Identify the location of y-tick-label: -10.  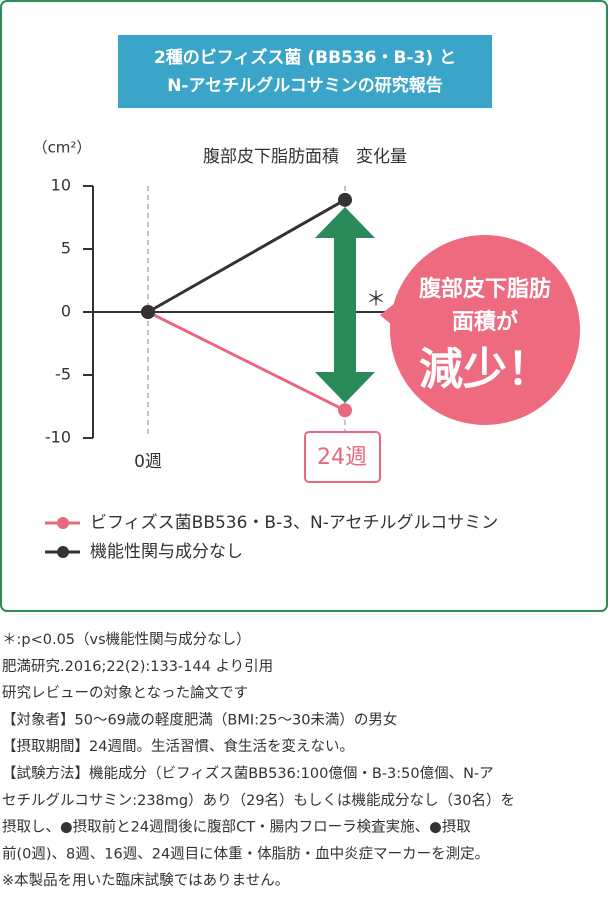
(58, 437).